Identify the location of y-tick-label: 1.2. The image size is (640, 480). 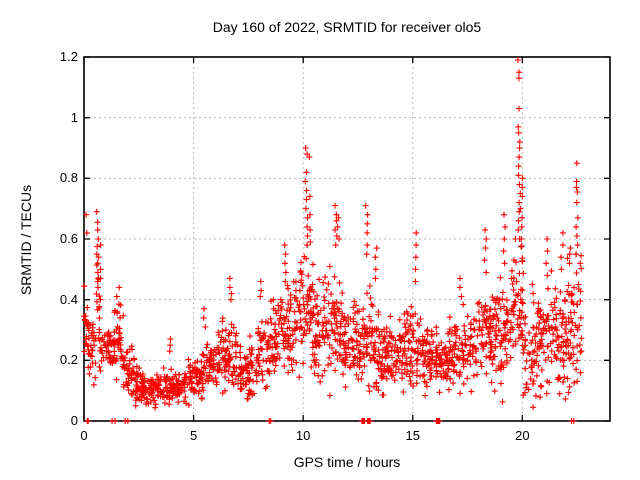
(68, 56).